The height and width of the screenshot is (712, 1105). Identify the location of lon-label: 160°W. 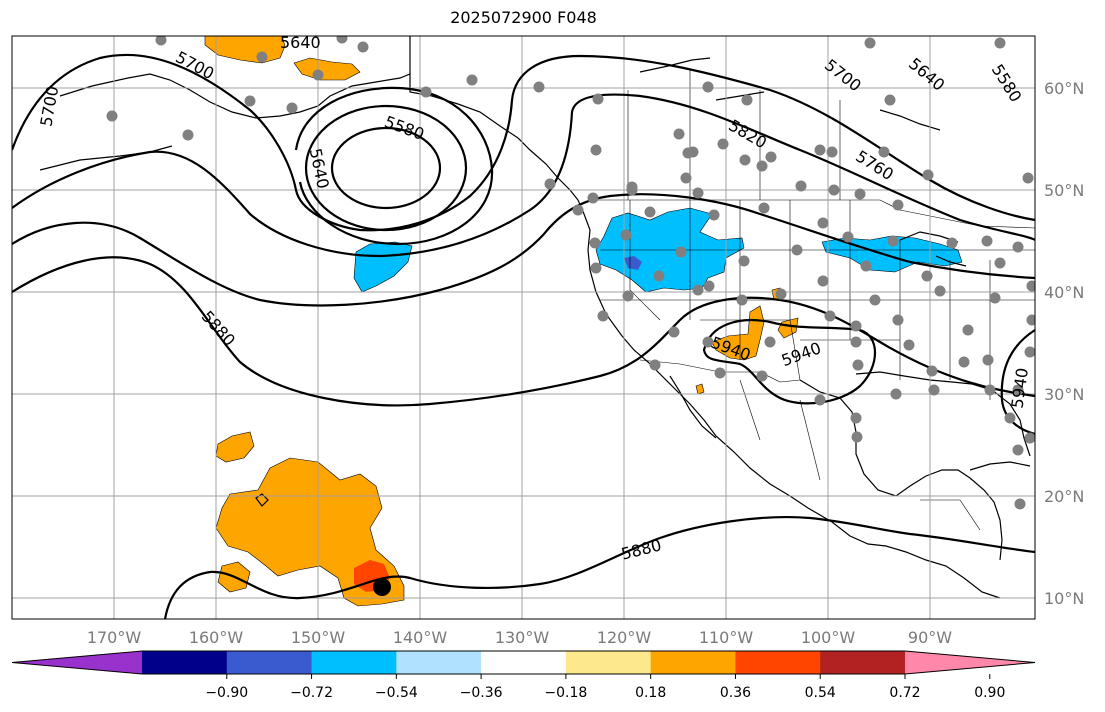
(216, 637).